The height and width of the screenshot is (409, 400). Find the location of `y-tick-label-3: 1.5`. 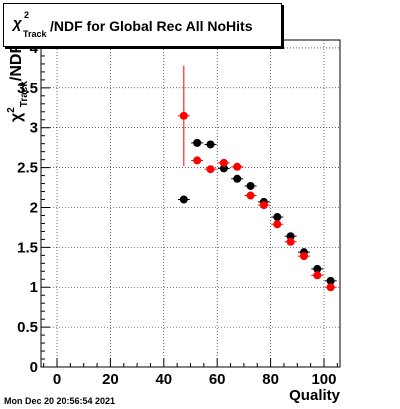

y-tick-label-3: 1.5 is located at coordinates (27, 247).